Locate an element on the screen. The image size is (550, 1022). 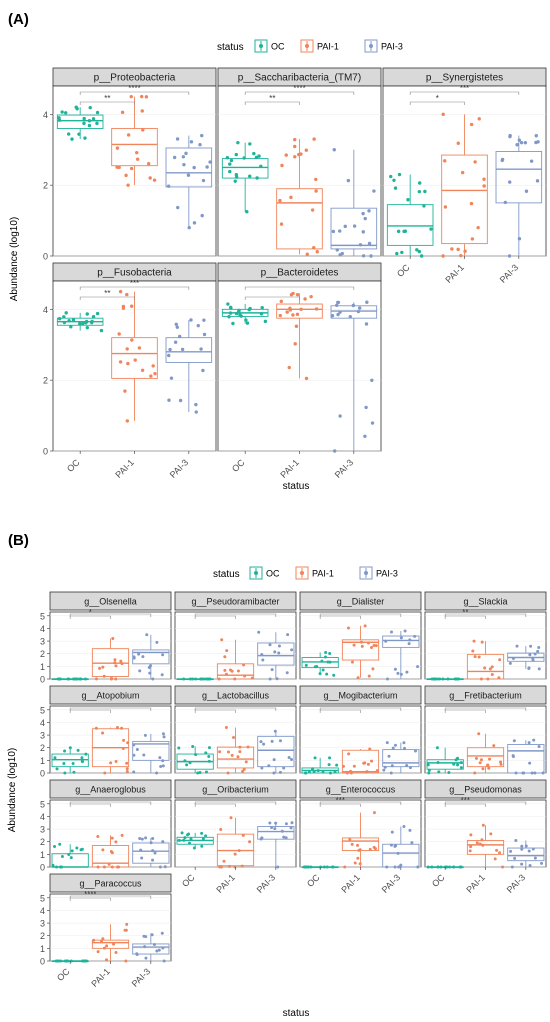
significance-bracket: *** is located at coordinates (134, 284).